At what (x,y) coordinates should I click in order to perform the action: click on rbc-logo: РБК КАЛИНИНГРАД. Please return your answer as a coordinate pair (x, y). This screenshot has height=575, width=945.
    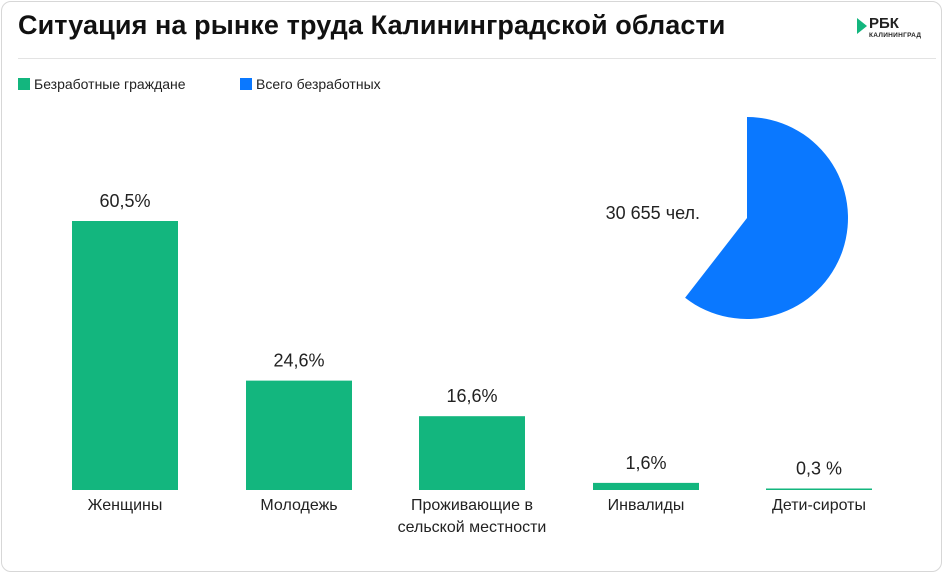
    Looking at the image, I should click on (897, 27).